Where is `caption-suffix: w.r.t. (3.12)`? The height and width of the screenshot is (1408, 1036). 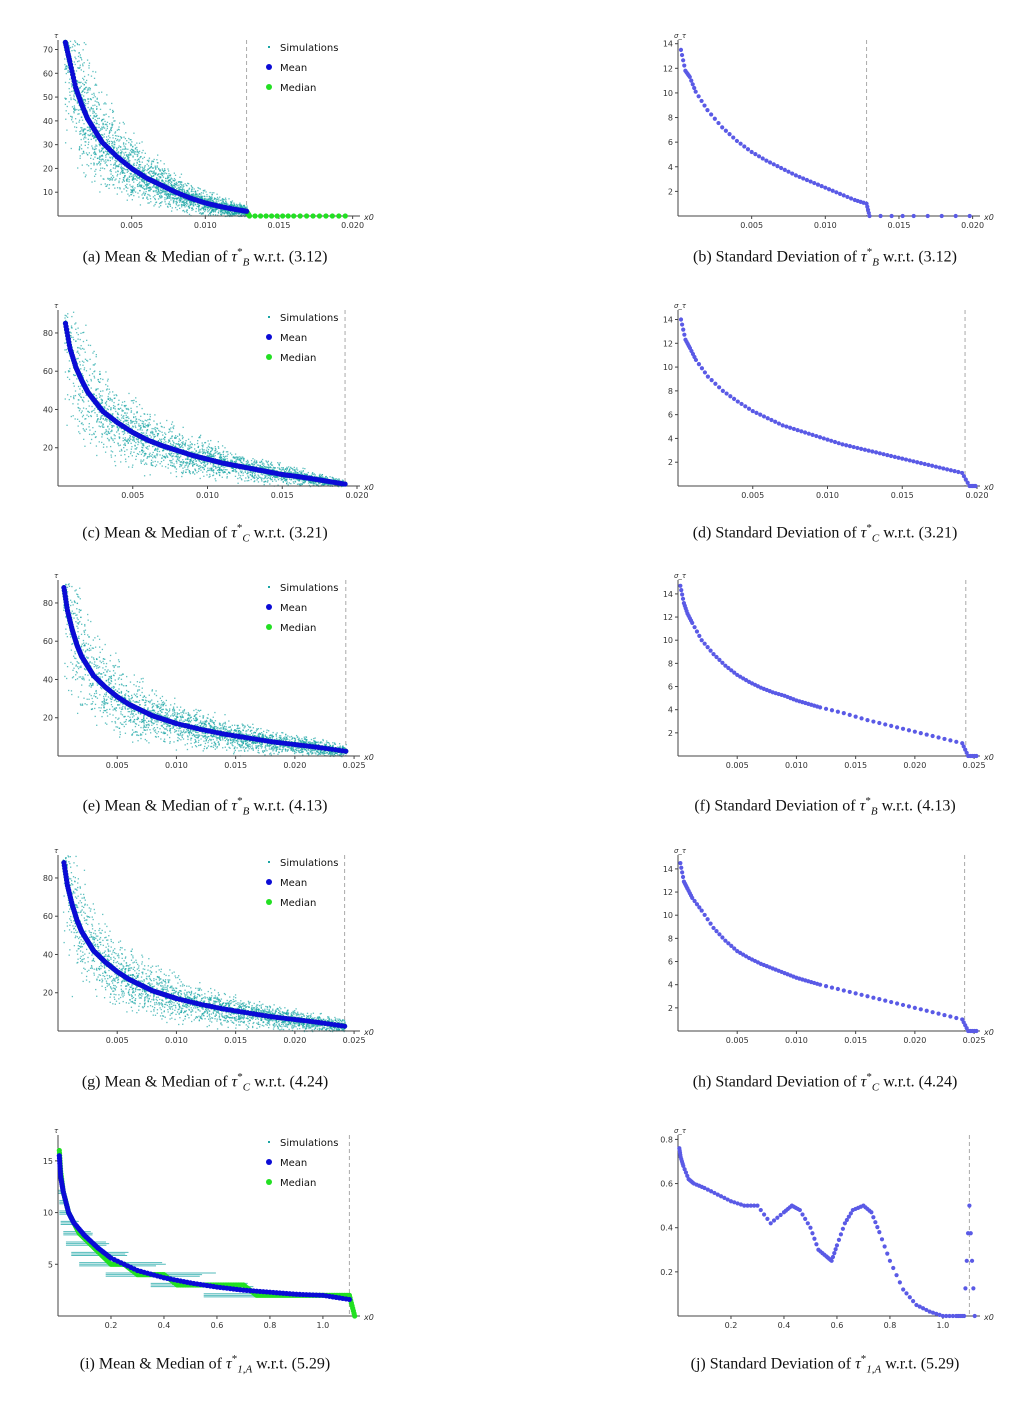
caption-suffix: w.r.t. (3.12) is located at coordinates (288, 257).